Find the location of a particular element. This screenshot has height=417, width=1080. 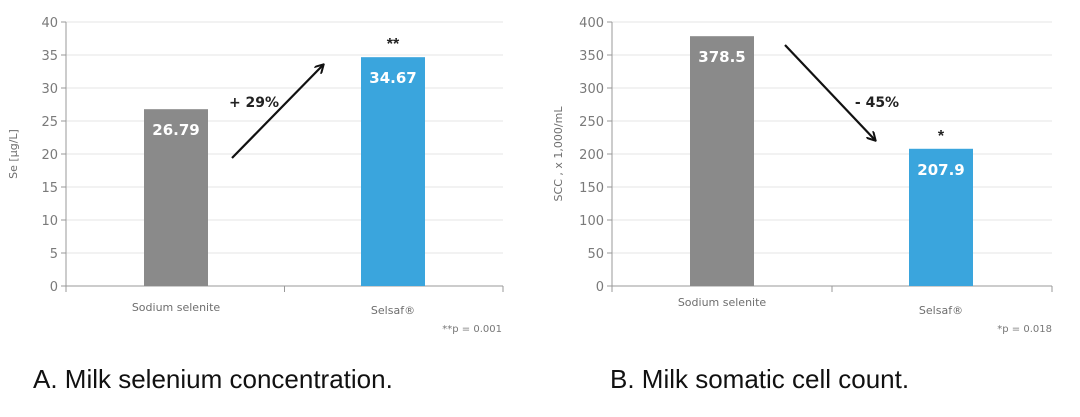

y-tick-label: 200 is located at coordinates (591, 155).